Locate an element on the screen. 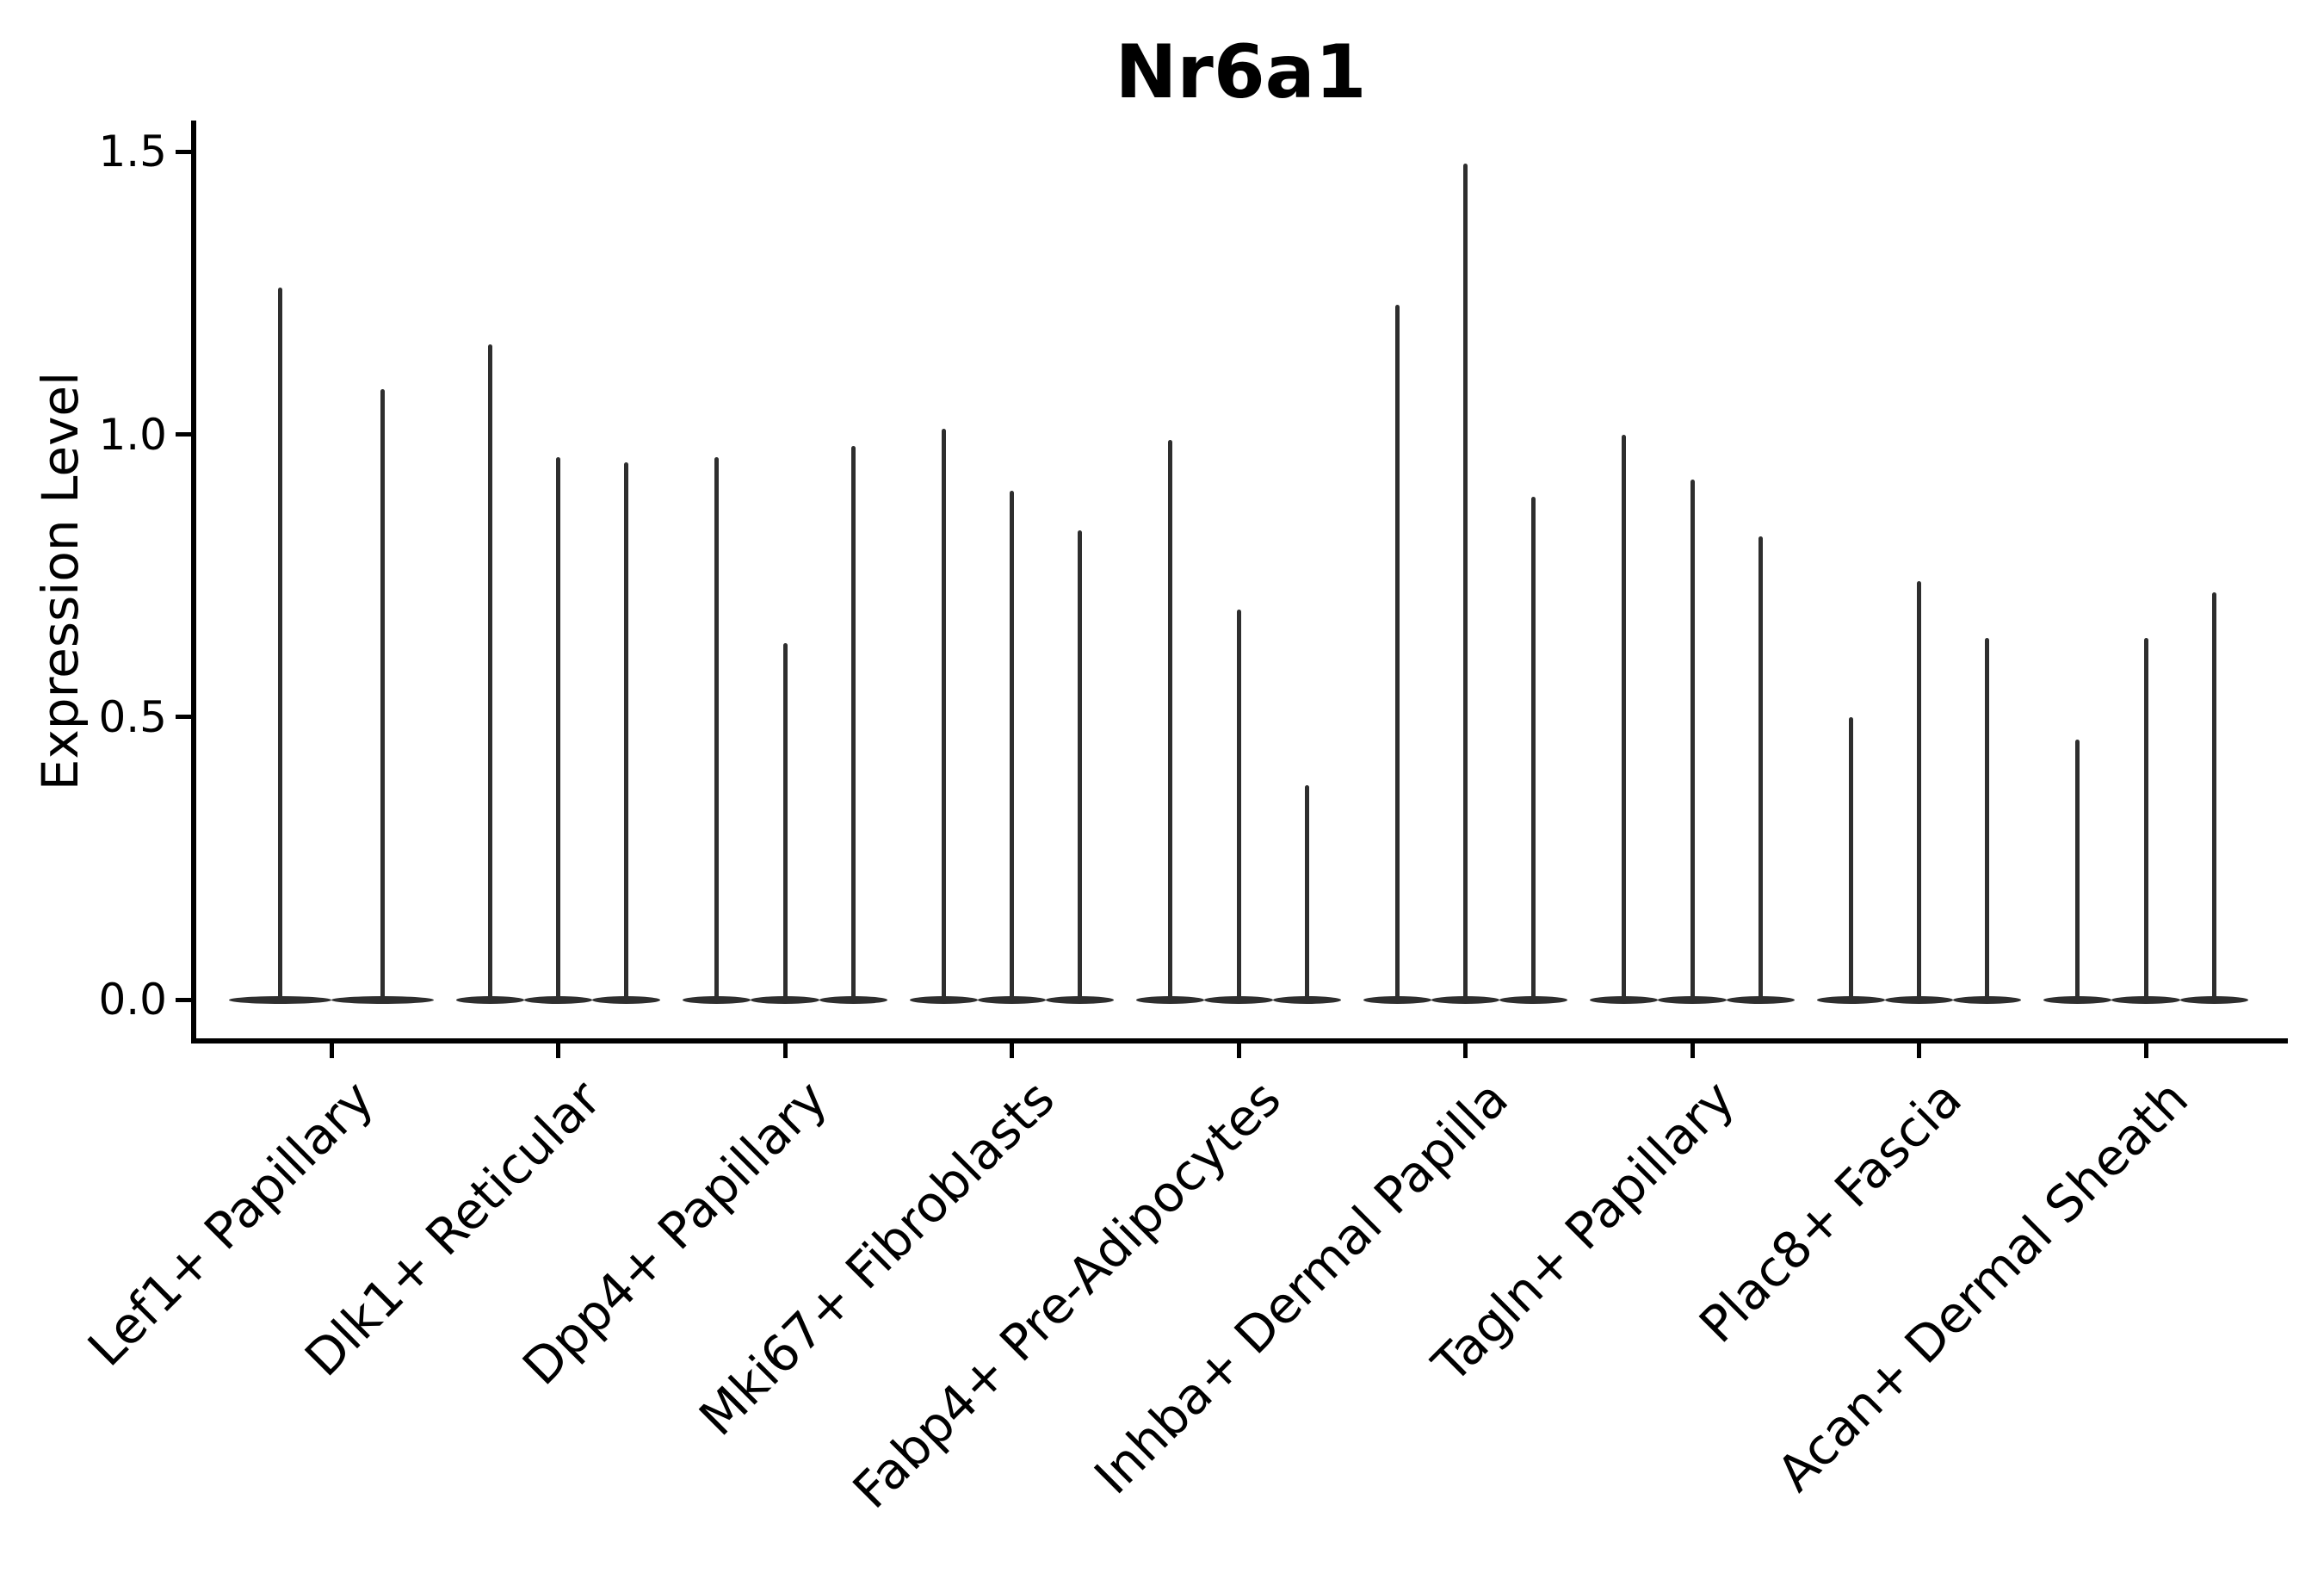  x-tick-label: Tagln+ Papillary is located at coordinates (1583, 1231).